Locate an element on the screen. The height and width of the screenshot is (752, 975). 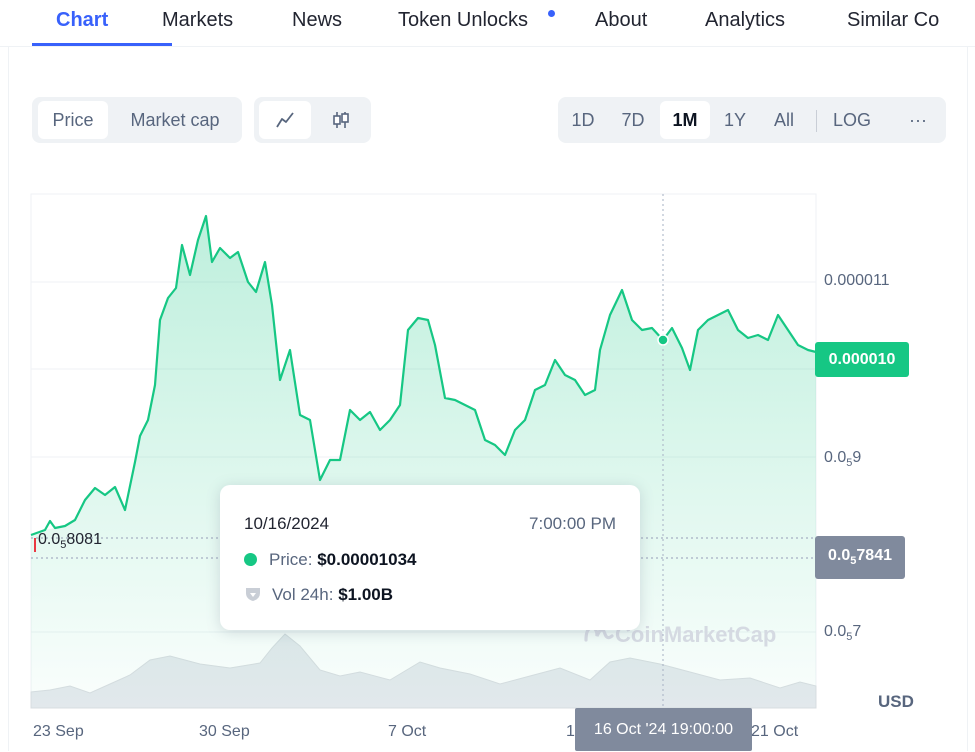
y-axis-label: 0.000011 is located at coordinates (857, 280).